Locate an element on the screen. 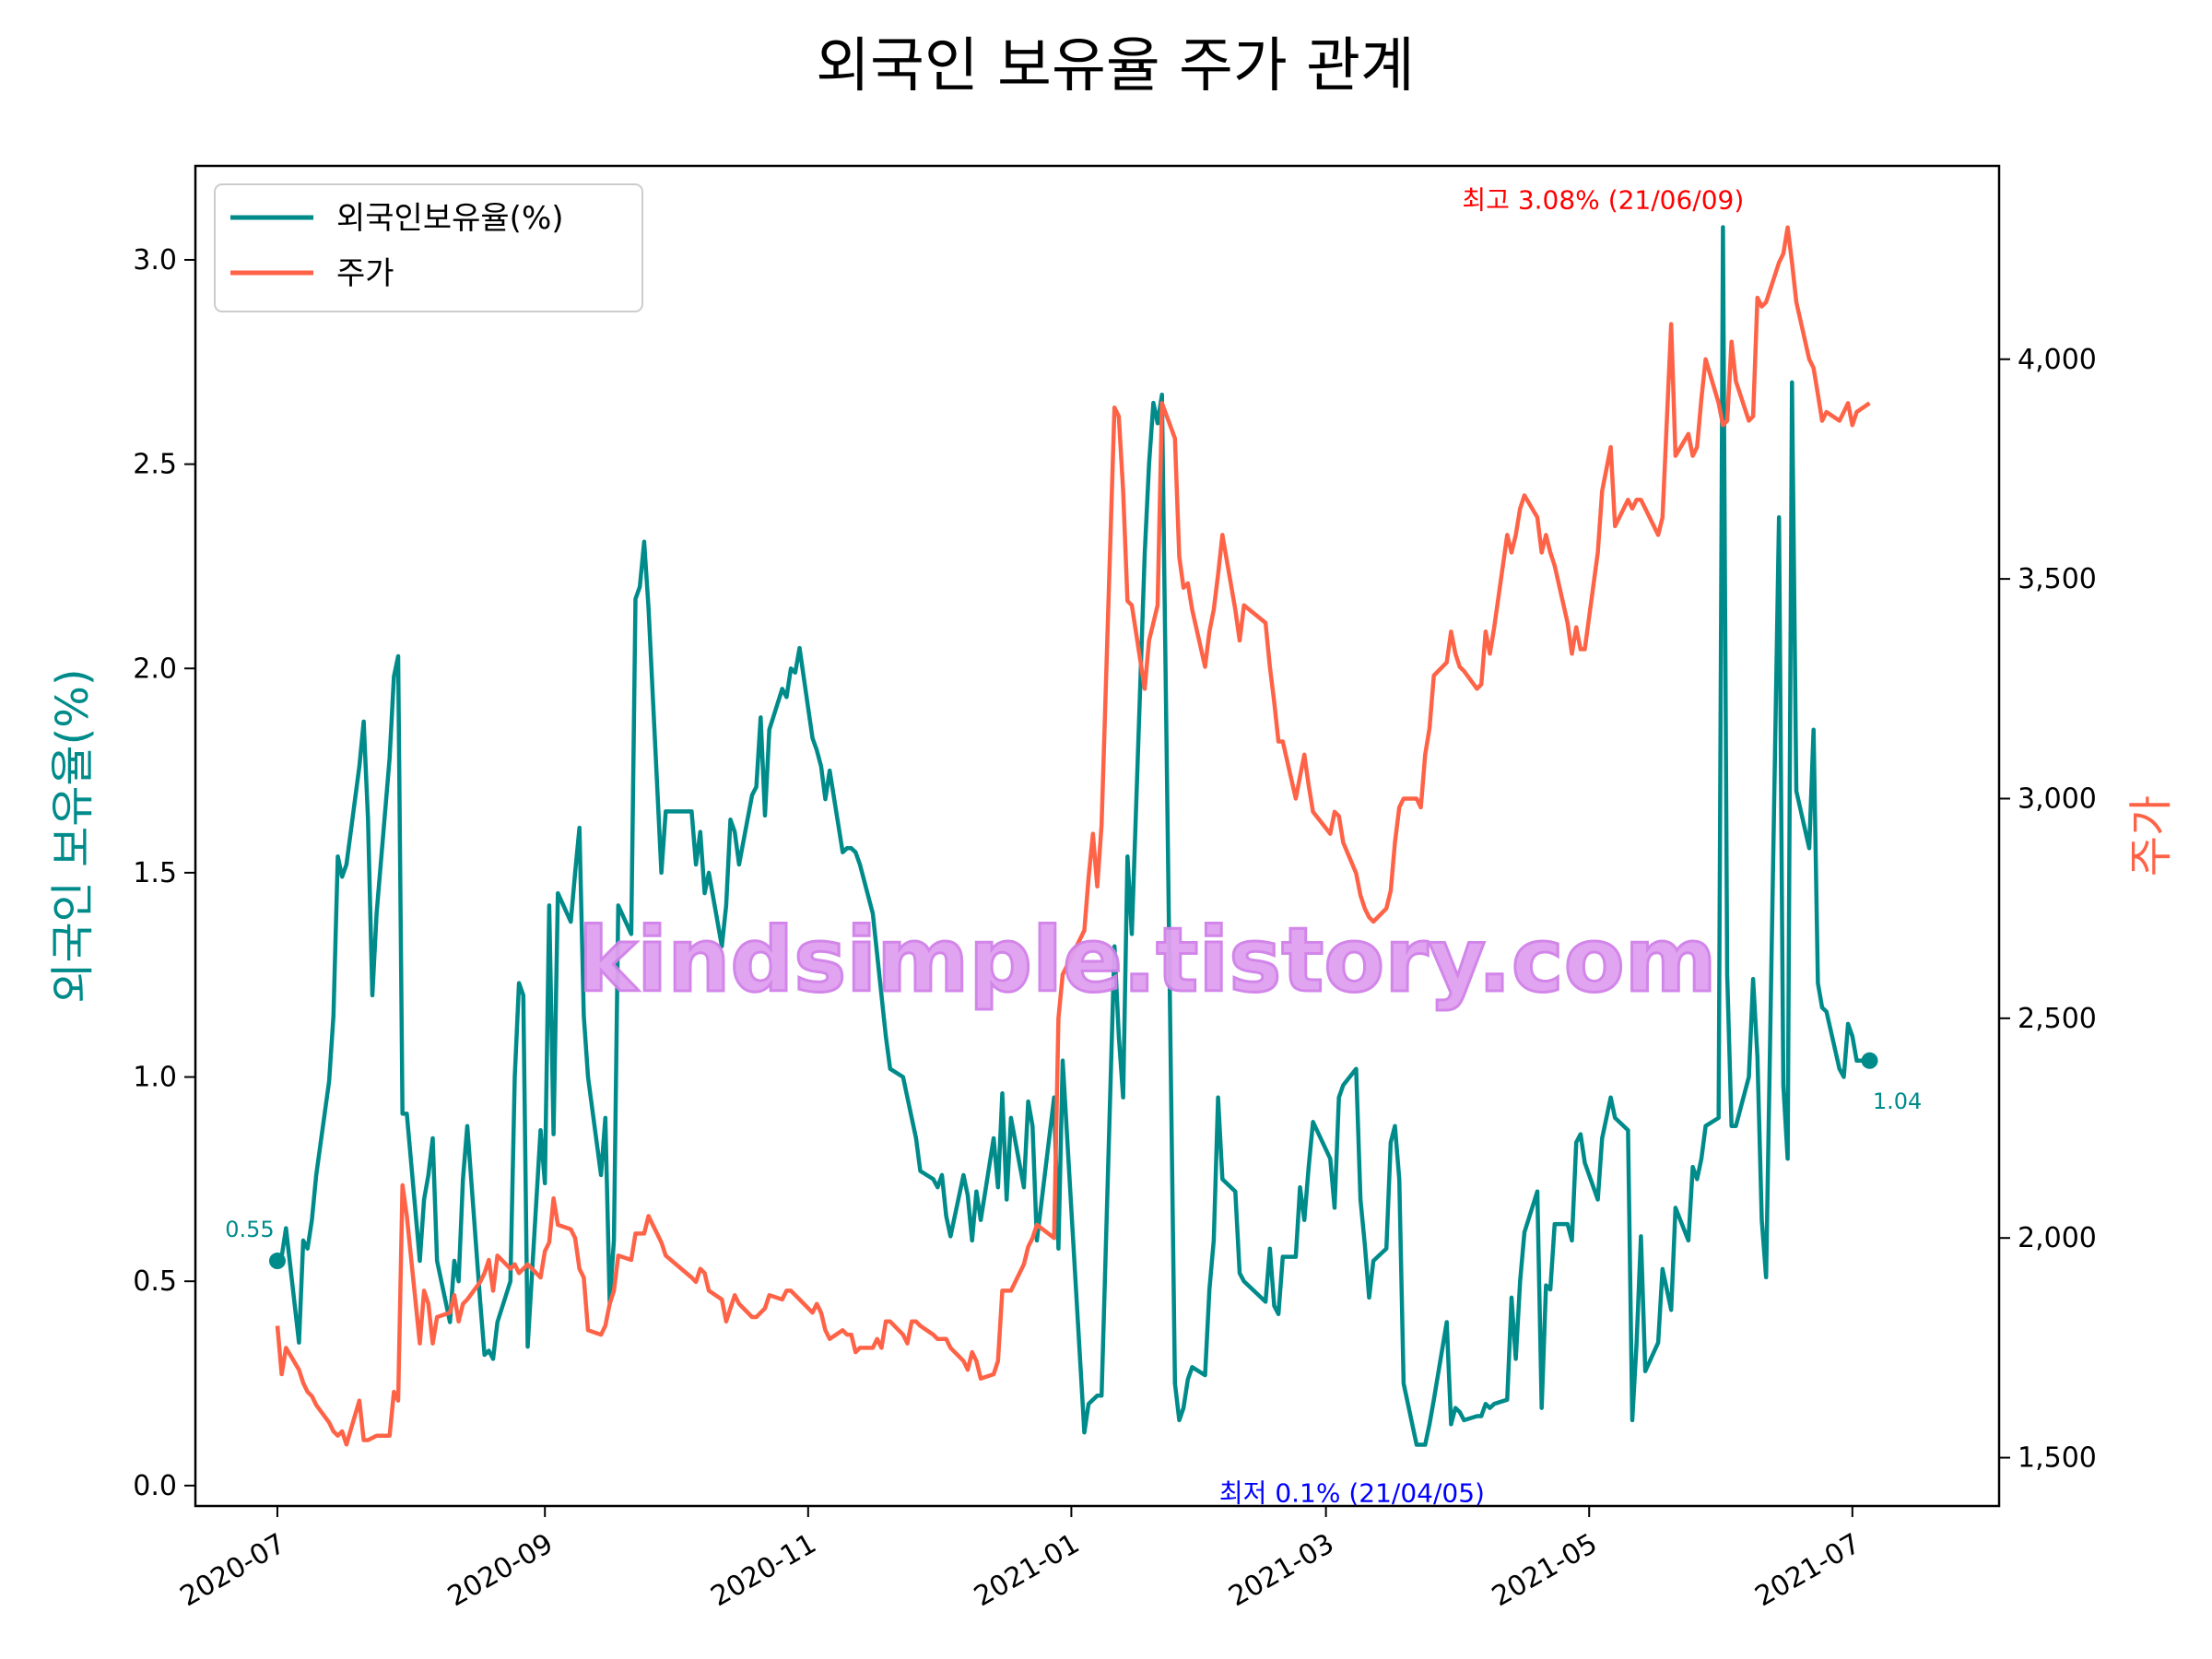 This screenshot has height=1659, width=2212. y-right-tick-label: 1,500 is located at coordinates (2057, 1458).